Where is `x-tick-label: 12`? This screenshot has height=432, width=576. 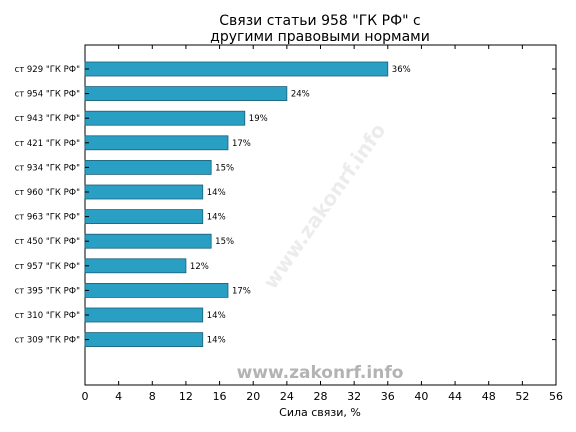 x-tick-label: 12 is located at coordinates (186, 396).